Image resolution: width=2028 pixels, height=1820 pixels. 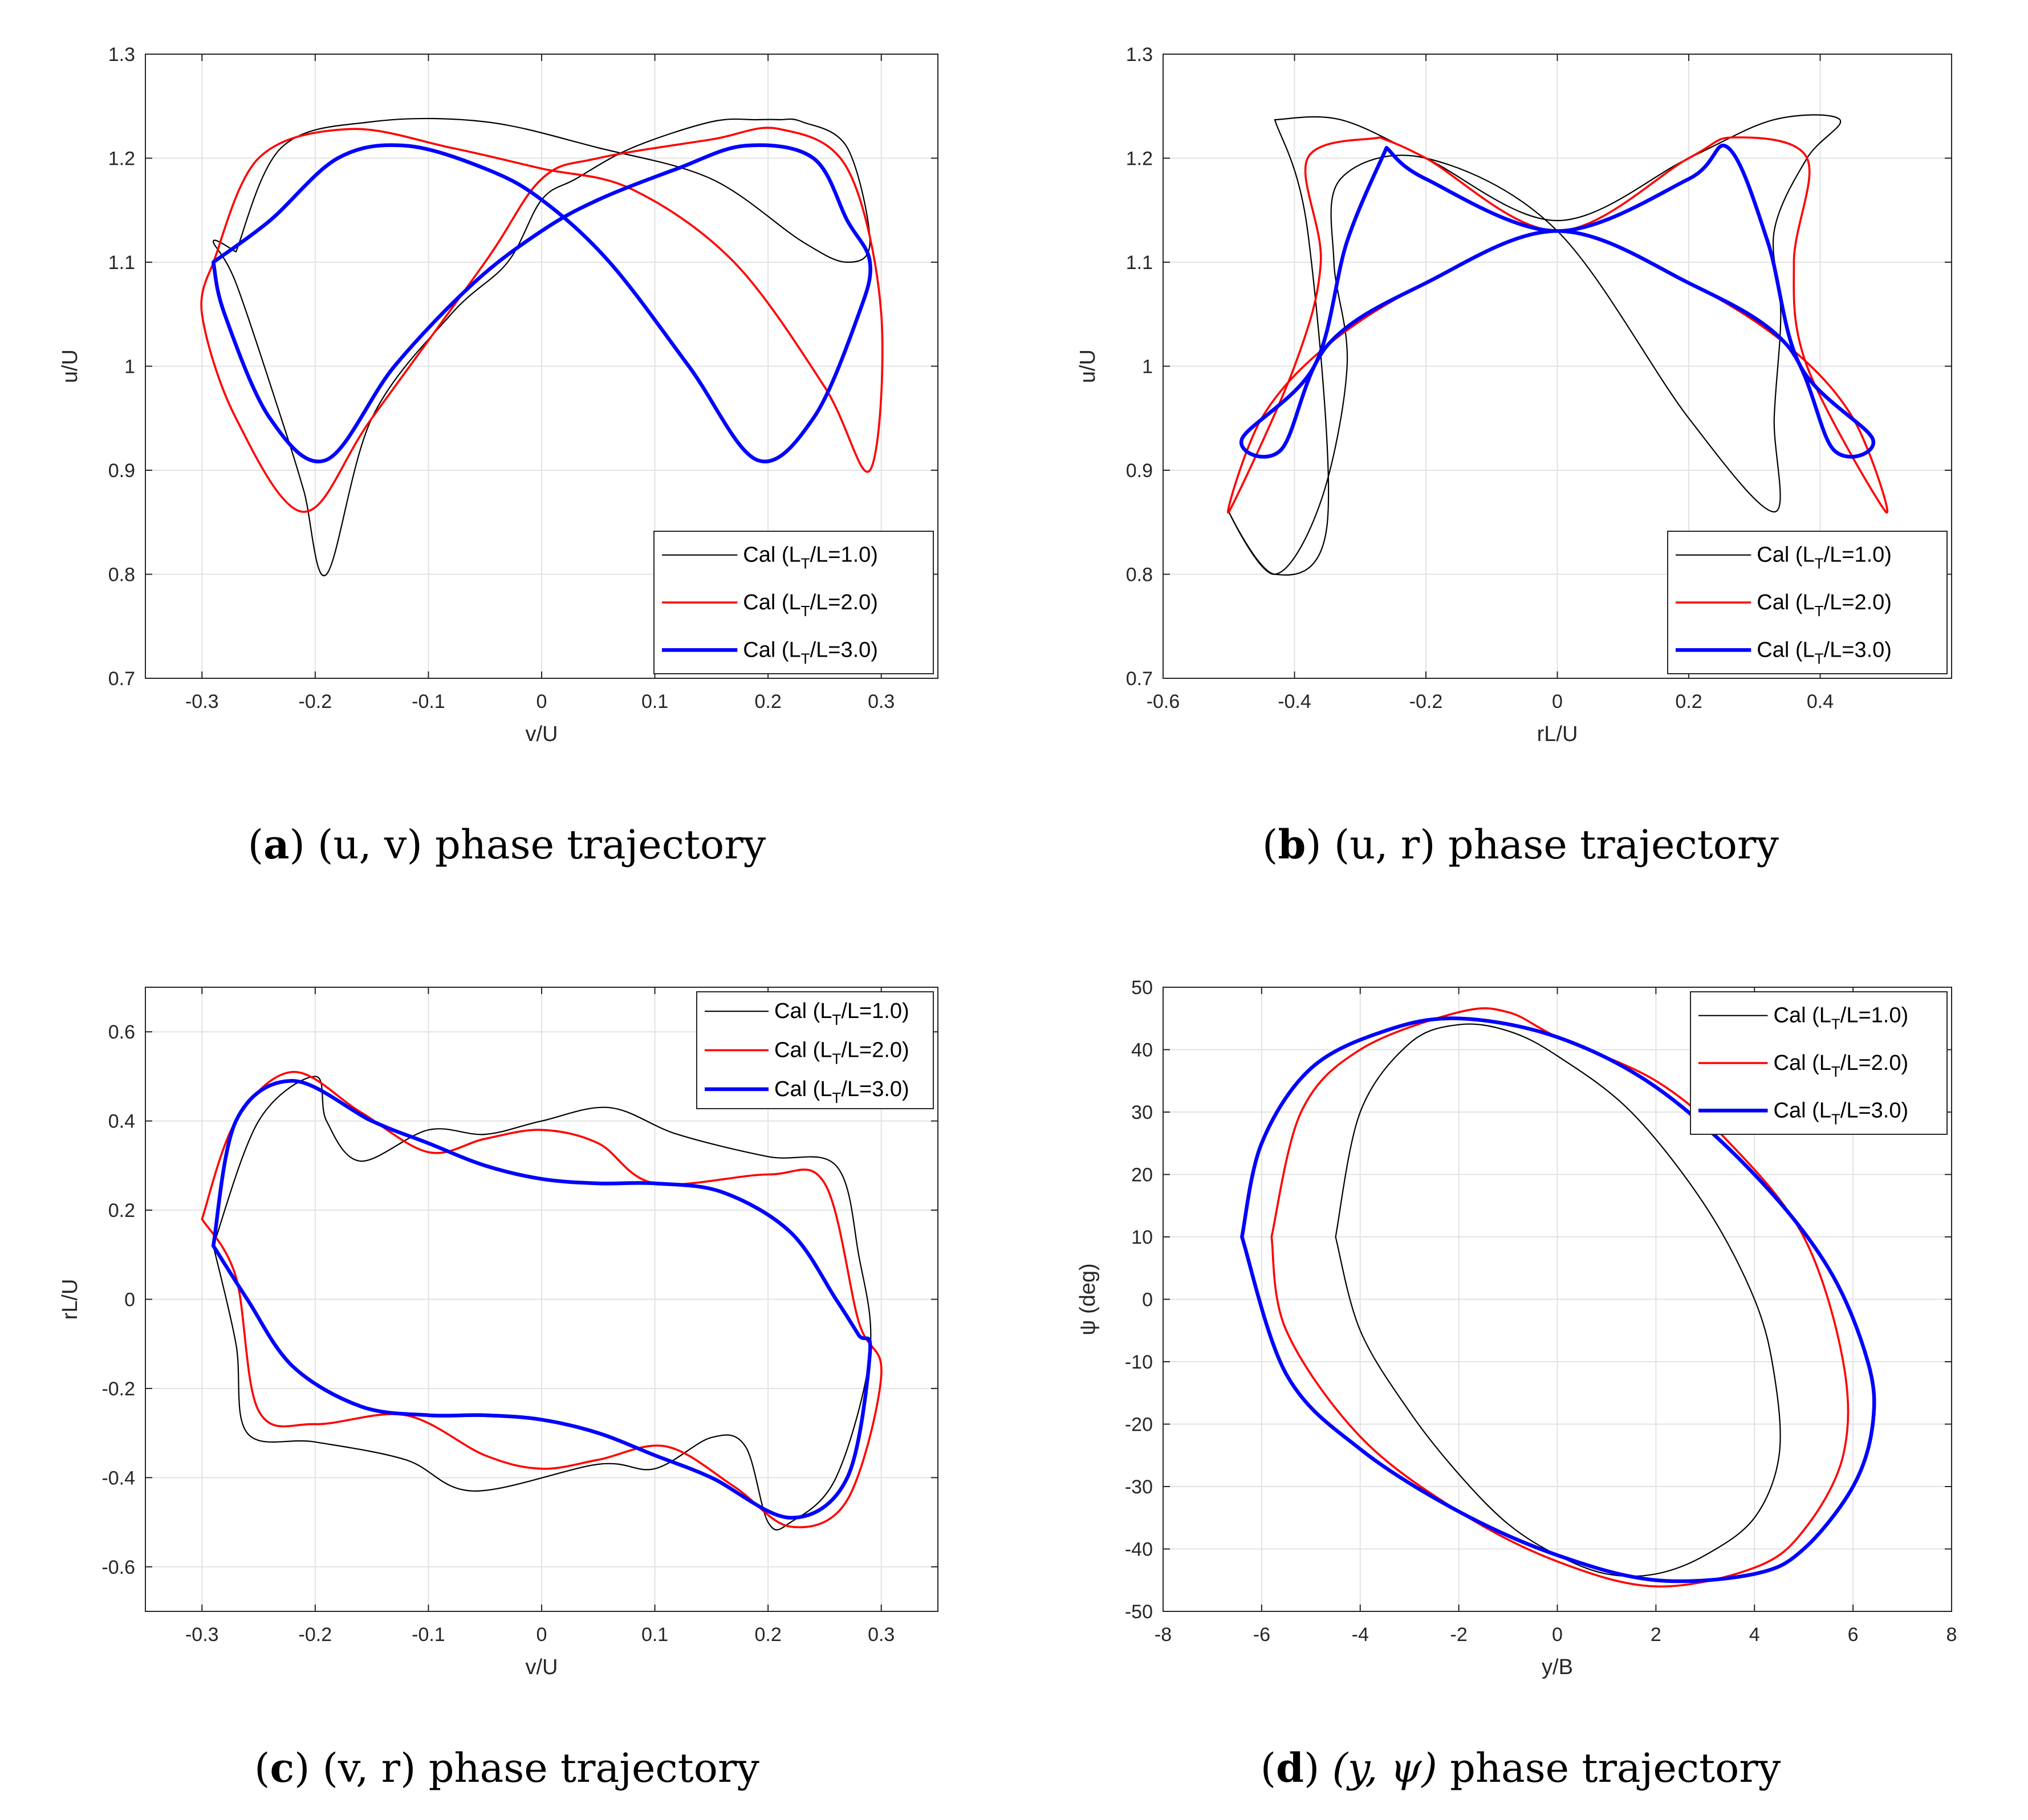 I want to click on y-axis-label-c: rL/U, so click(x=70, y=1300).